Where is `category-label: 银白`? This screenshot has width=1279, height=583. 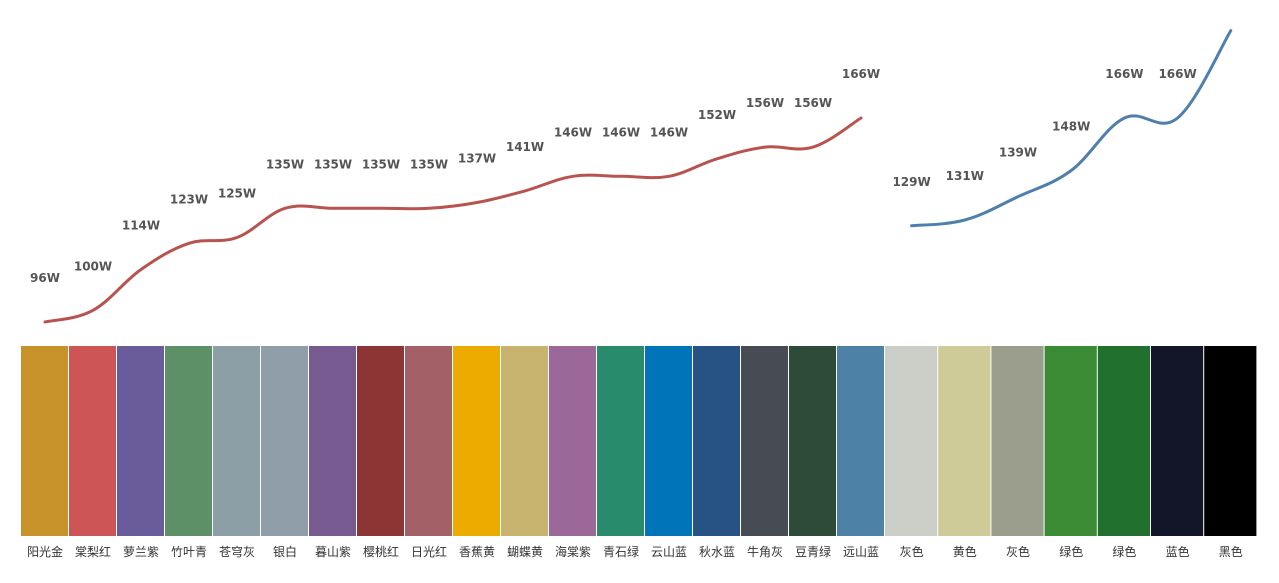 category-label: 银白 is located at coordinates (285, 551).